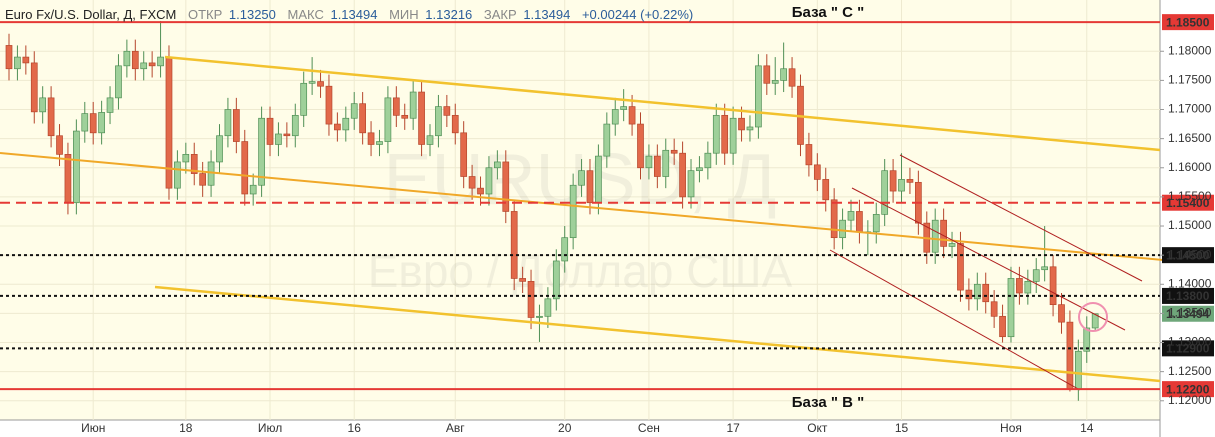 Image resolution: width=1215 pixels, height=437 pixels. What do you see at coordinates (1011, 428) in the screenshot?
I see `x-tick-label: Ноя` at bounding box center [1011, 428].